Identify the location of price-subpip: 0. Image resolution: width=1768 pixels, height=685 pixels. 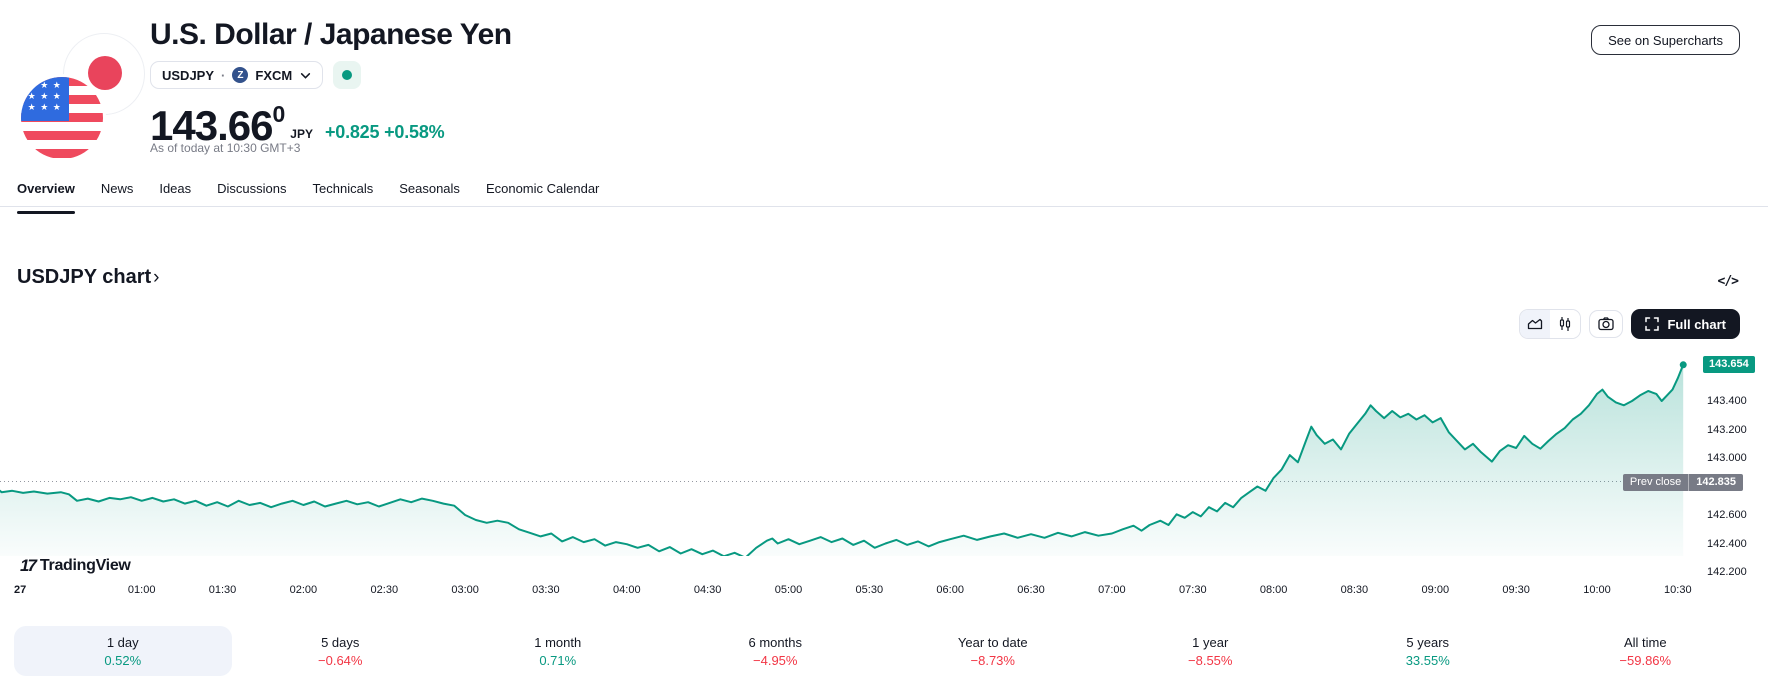
(278, 114).